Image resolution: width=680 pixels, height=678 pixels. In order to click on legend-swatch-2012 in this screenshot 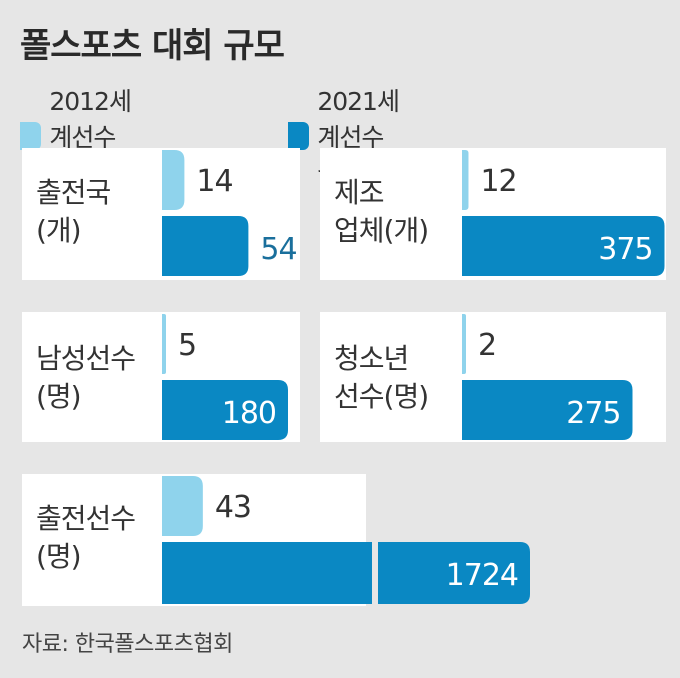, I will do `click(31, 136)`.